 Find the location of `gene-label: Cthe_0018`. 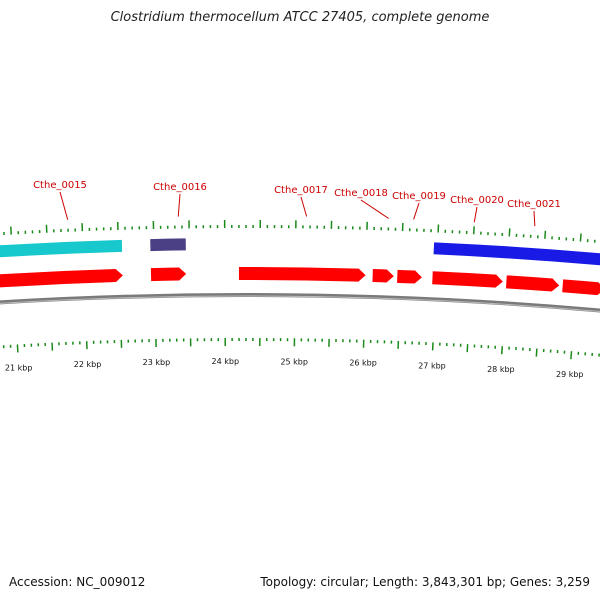

gene-label: Cthe_0018 is located at coordinates (361, 193).